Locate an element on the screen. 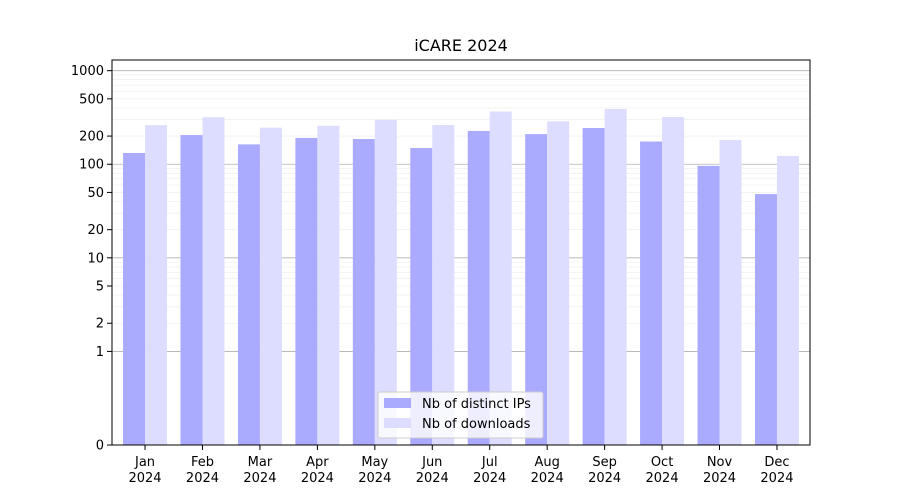  x-tick-label-month: Jul is located at coordinates (489, 462).